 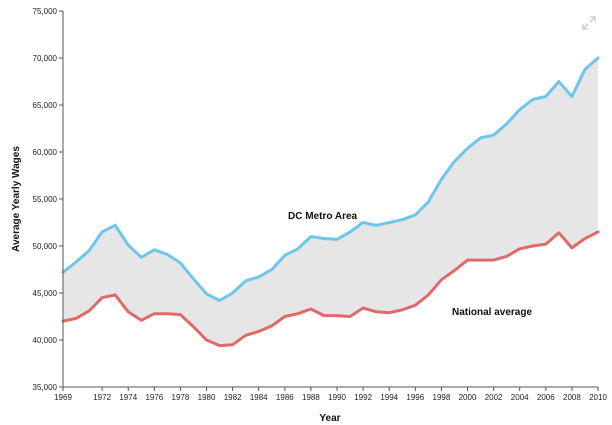 What do you see at coordinates (442, 397) in the screenshot?
I see `x-tick-label: 1998` at bounding box center [442, 397].